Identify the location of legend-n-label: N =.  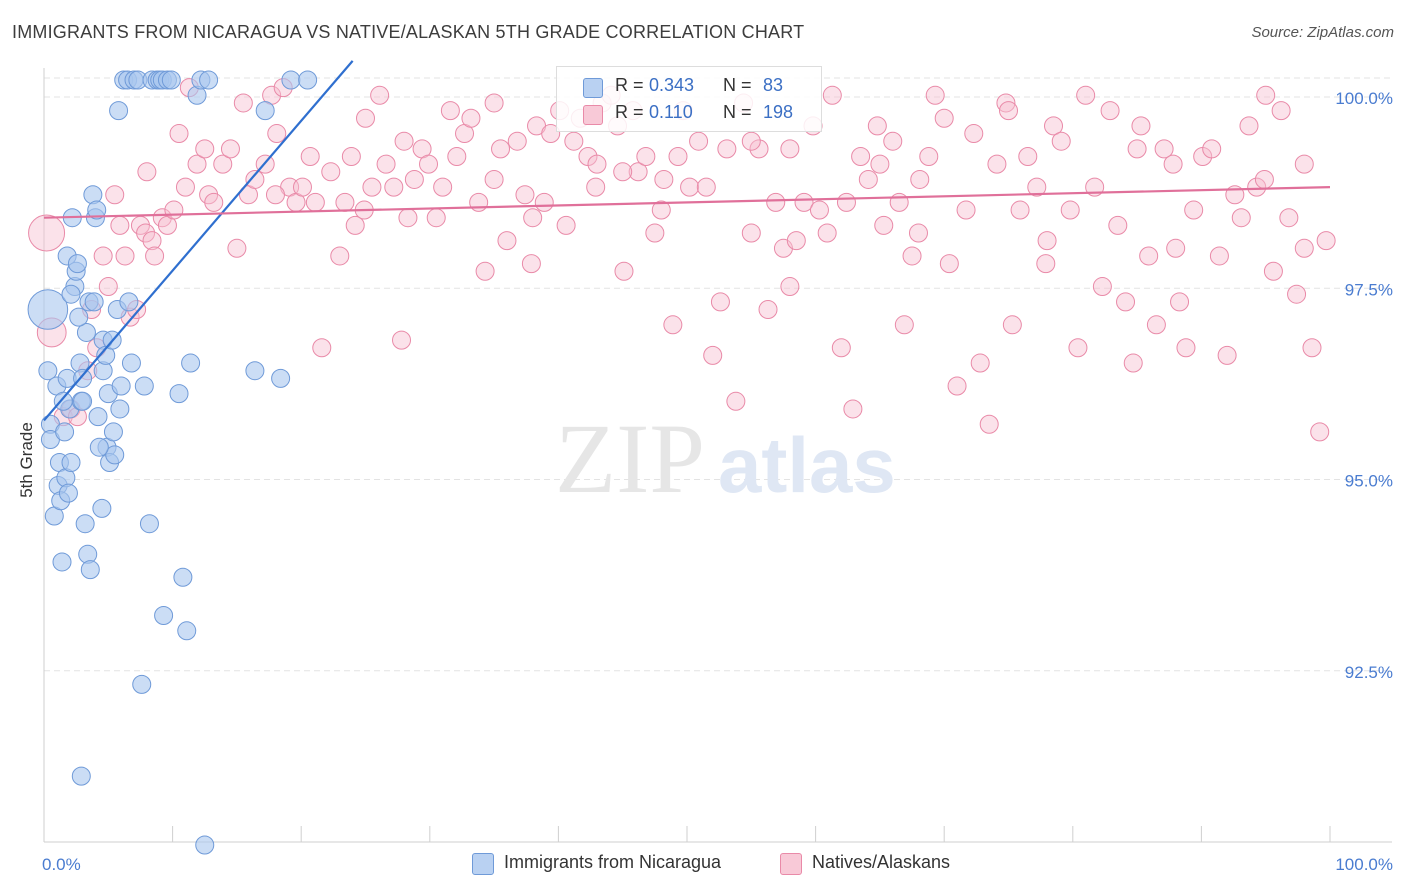
(737, 85).